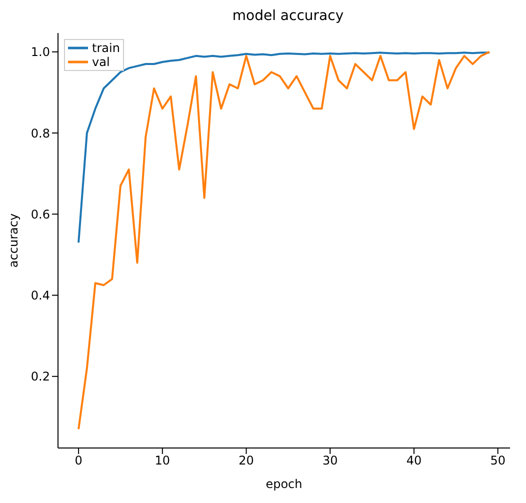  Describe the element at coordinates (78, 461) in the screenshot. I see `x-tick-label: 0` at that location.